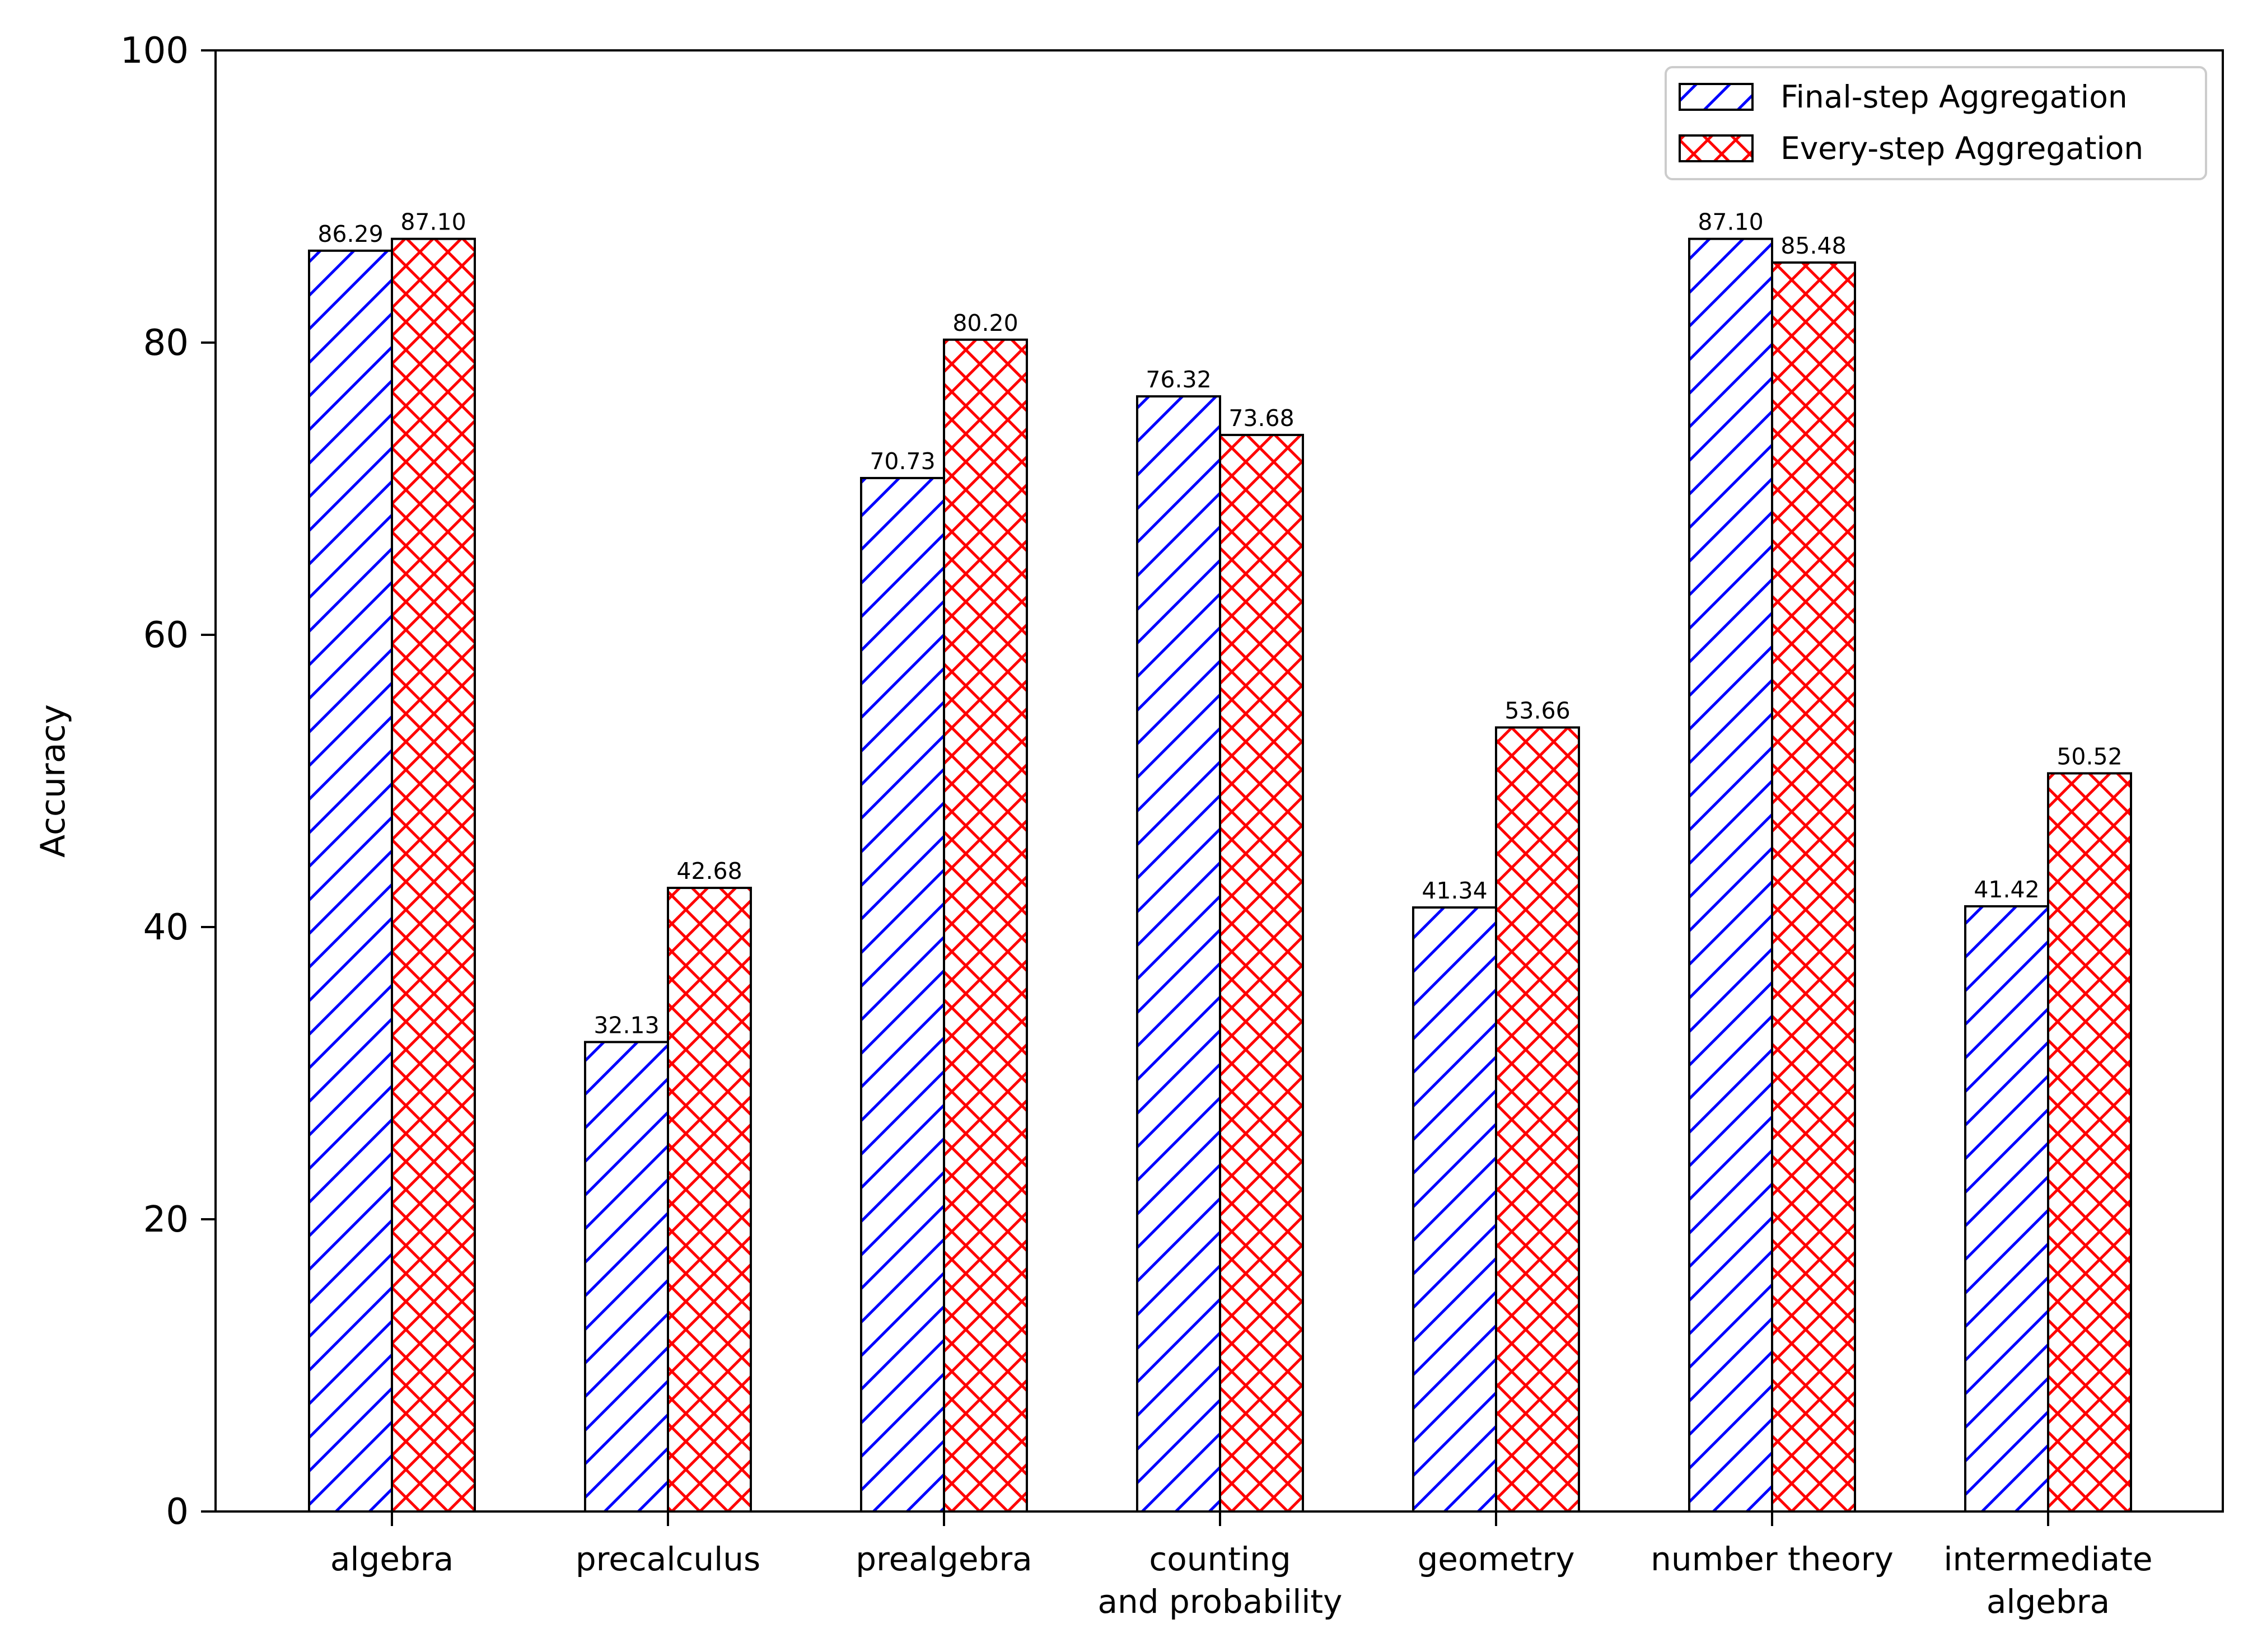 Image resolution: width=2248 pixels, height=1652 pixels. What do you see at coordinates (1178, 379) in the screenshot?
I see `value-label-final-step-3: 76.32` at bounding box center [1178, 379].